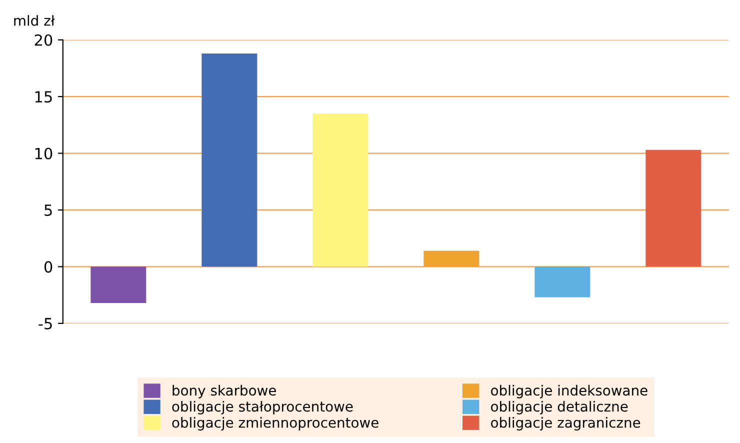 The height and width of the screenshot is (443, 740). What do you see at coordinates (275, 423) in the screenshot?
I see `legend-label: obligacje zmiennoprocentowe` at bounding box center [275, 423].